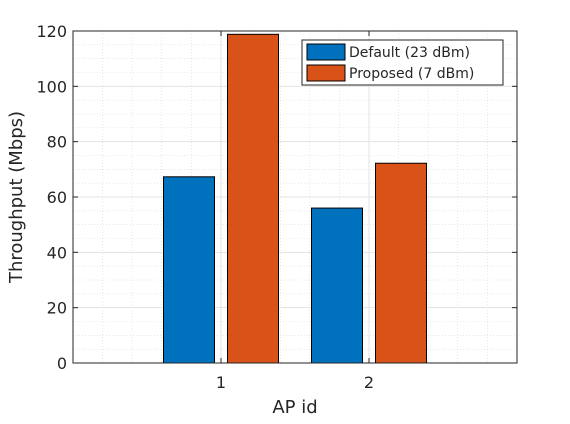  I want to click on y-tick-labels: 0 20 40 60 80 100 120, so click(51, 197).